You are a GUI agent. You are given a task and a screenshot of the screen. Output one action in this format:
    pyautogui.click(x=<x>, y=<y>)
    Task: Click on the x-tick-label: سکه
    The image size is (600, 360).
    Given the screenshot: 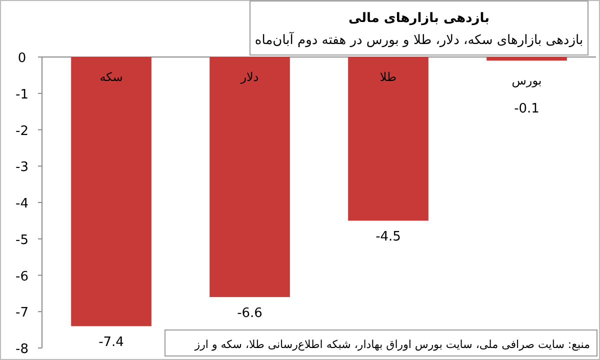 What is the action you would take?
    pyautogui.click(x=111, y=77)
    